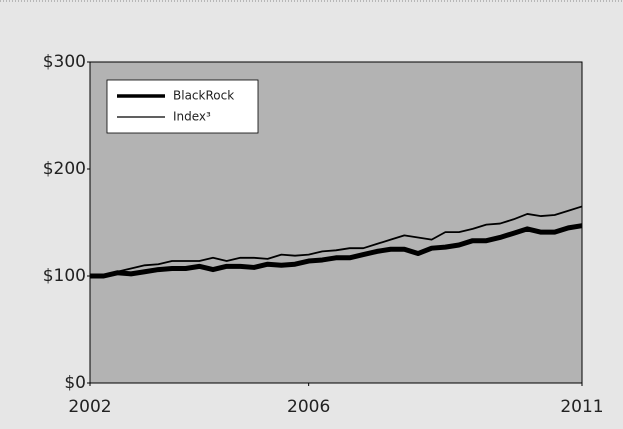 The width and height of the screenshot is (623, 429). What do you see at coordinates (308, 407) in the screenshot?
I see `x-tick-label: 2006` at bounding box center [308, 407].